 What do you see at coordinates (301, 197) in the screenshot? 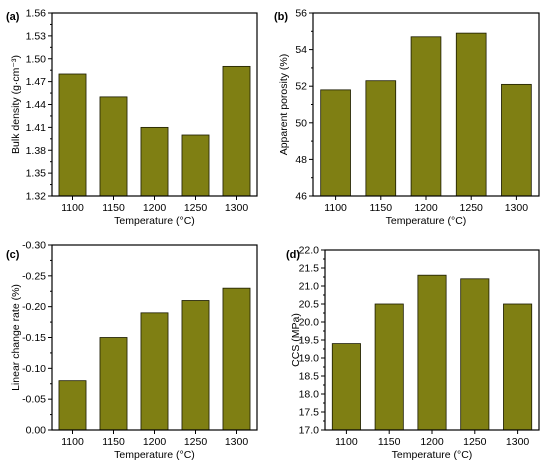
I see `y-tick-label: 46` at bounding box center [301, 197].